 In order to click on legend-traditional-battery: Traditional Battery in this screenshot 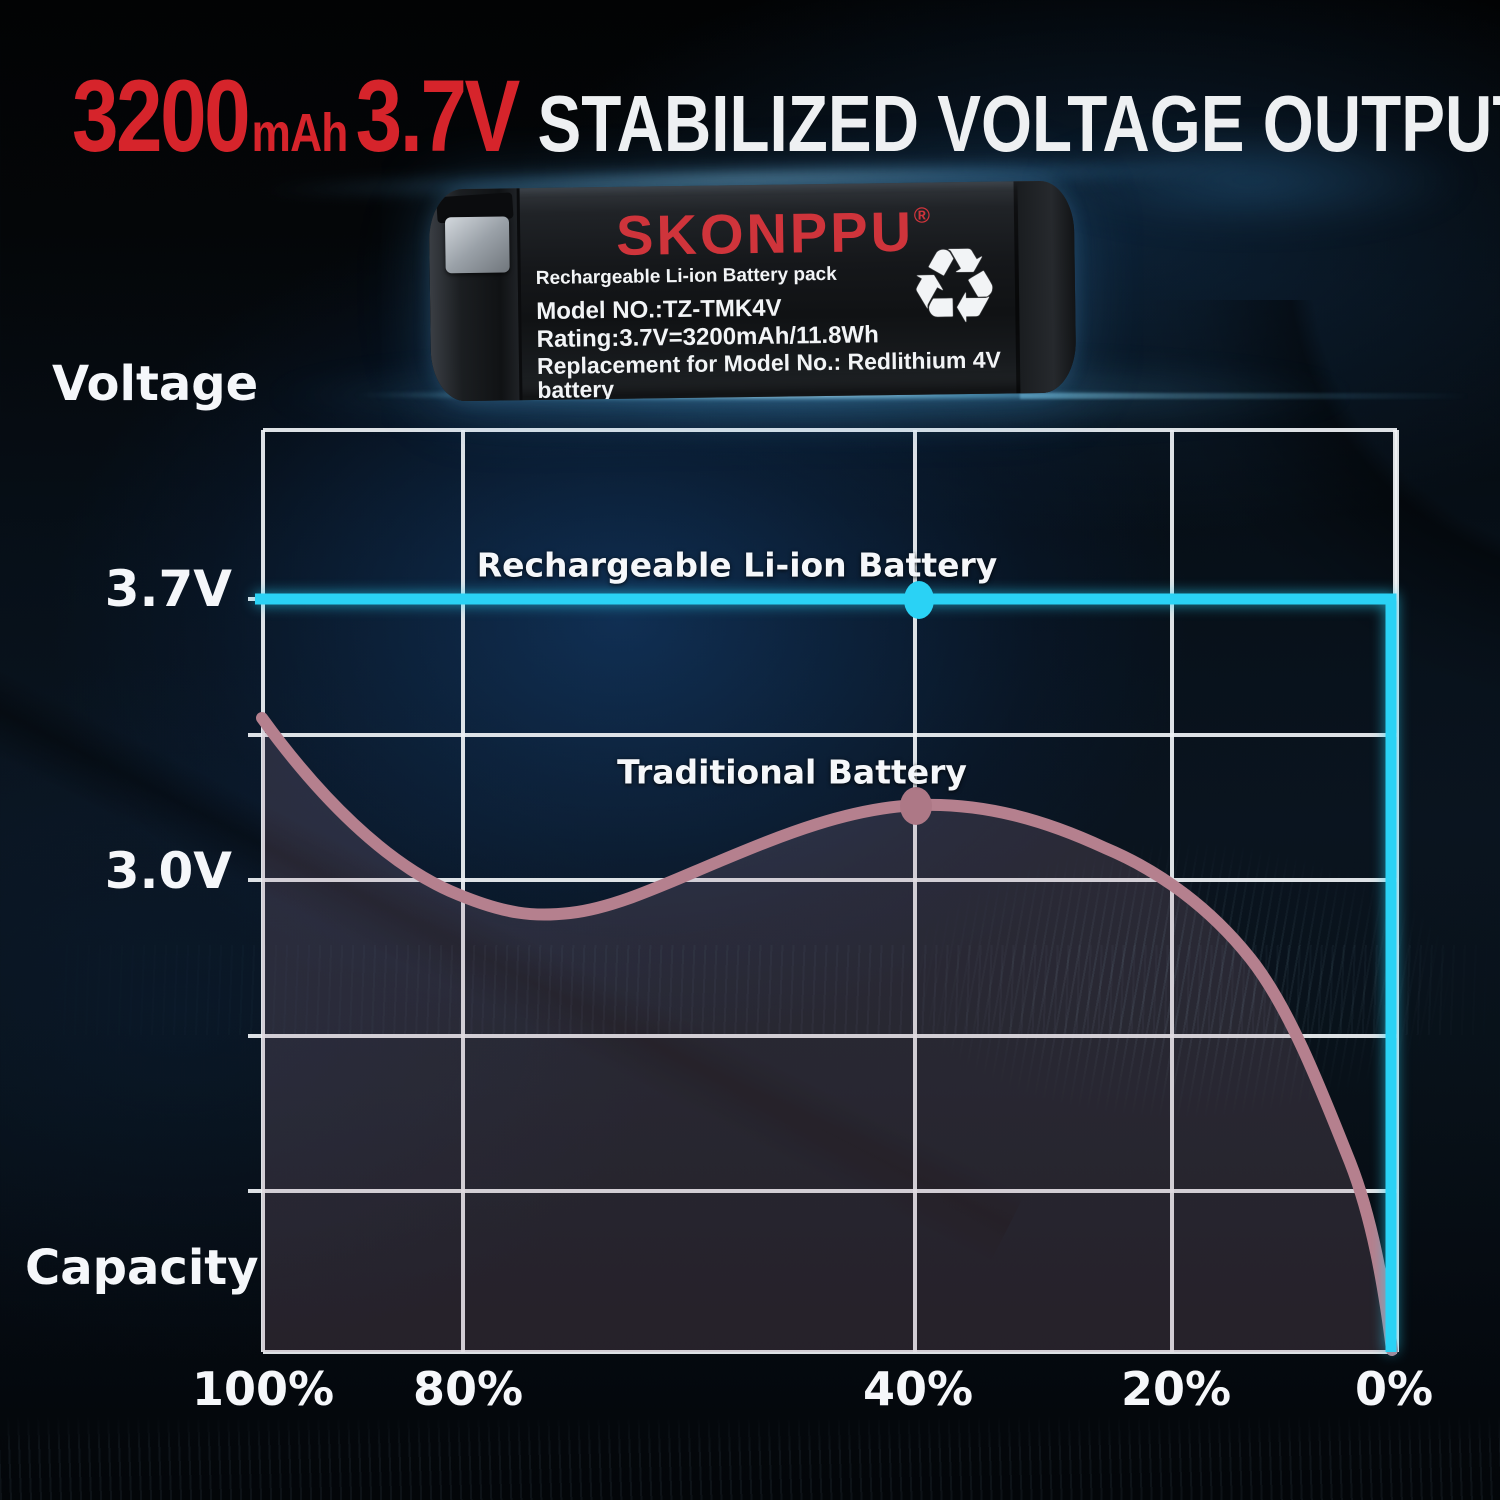, I will do `click(792, 772)`.